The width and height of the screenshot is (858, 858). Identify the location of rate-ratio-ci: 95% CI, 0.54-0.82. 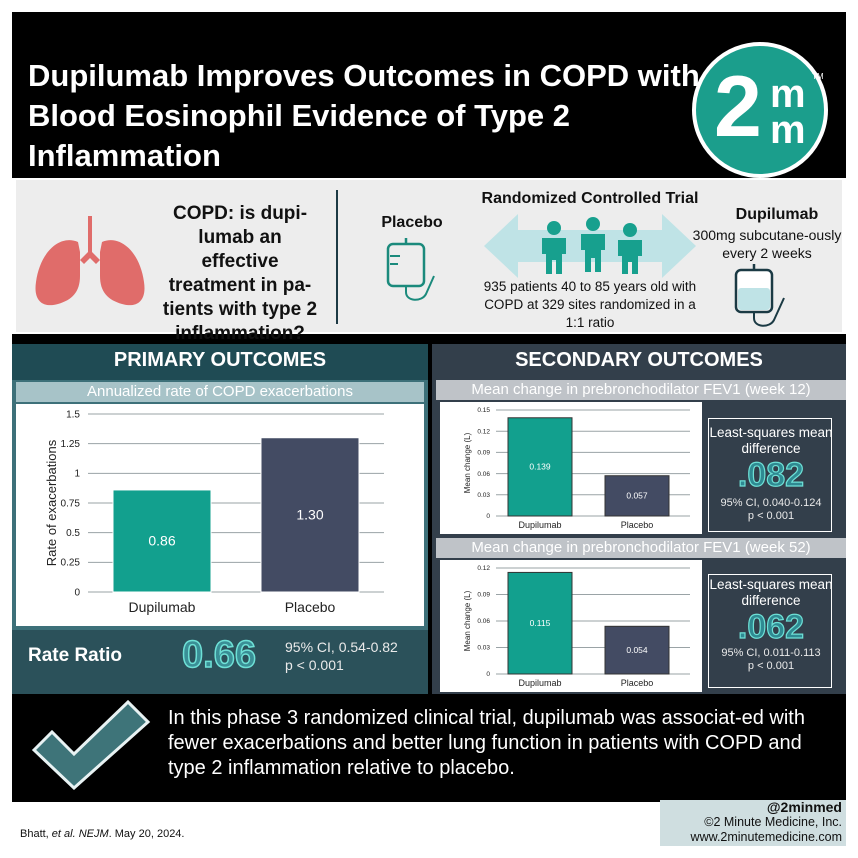
(341, 647).